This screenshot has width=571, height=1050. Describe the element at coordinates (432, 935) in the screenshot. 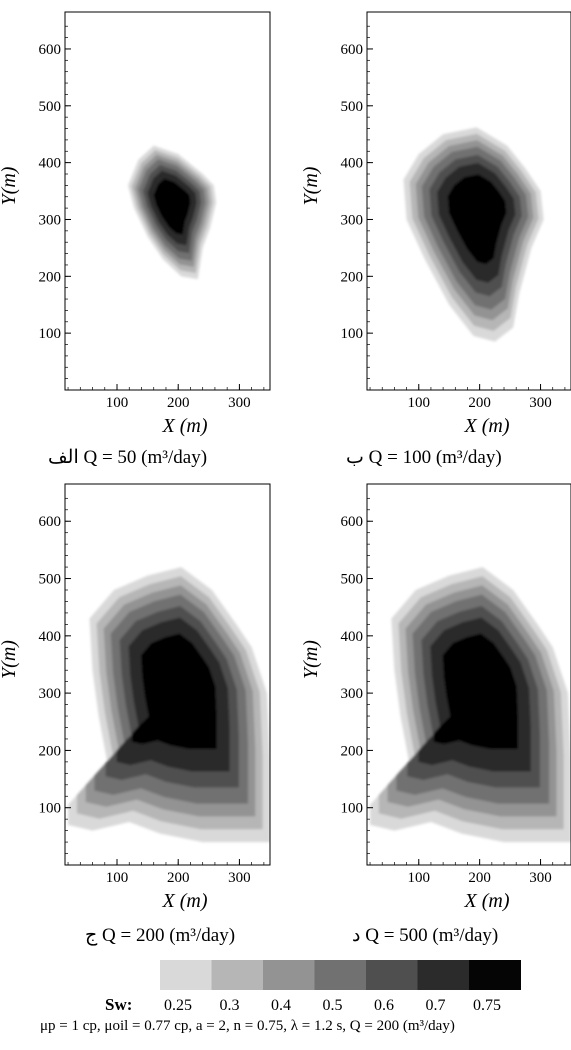

I see `flow-rate-label-d: Q = 500 (m³/day)` at that location.